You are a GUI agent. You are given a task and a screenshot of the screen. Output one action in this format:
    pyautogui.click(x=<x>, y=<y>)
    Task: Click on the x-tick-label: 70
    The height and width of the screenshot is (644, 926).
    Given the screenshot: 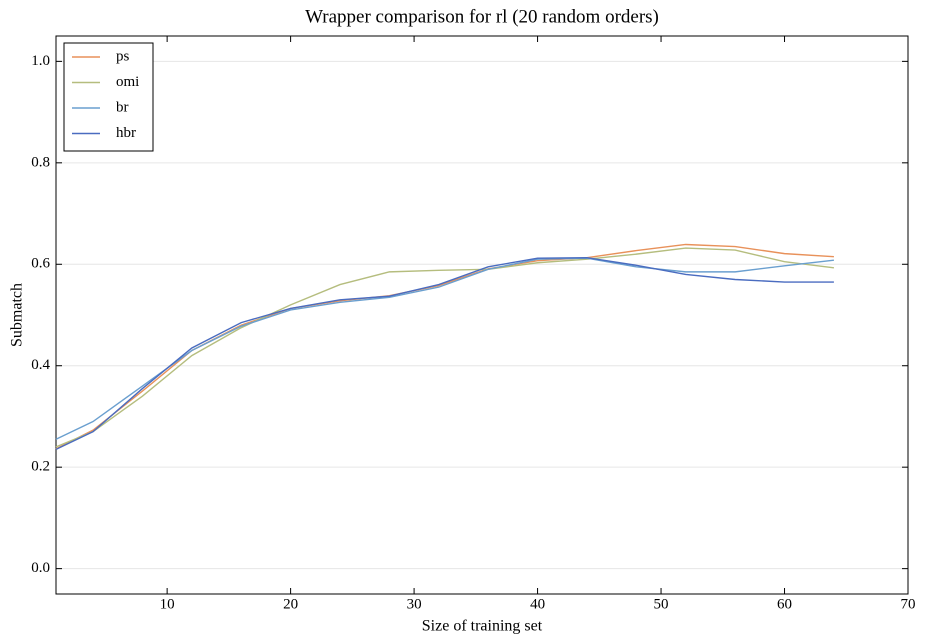 What is the action you would take?
    pyautogui.click(x=908, y=604)
    